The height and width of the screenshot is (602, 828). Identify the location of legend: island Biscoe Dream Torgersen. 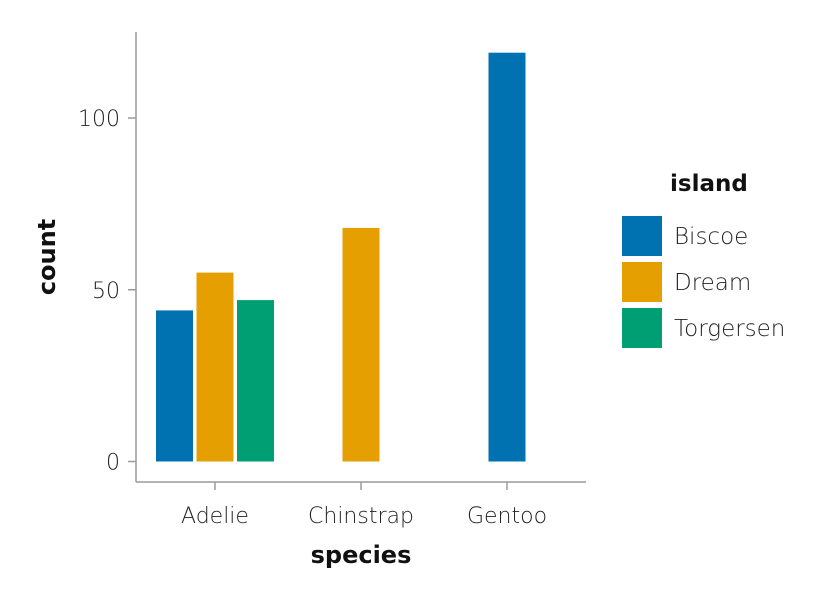
(703, 259).